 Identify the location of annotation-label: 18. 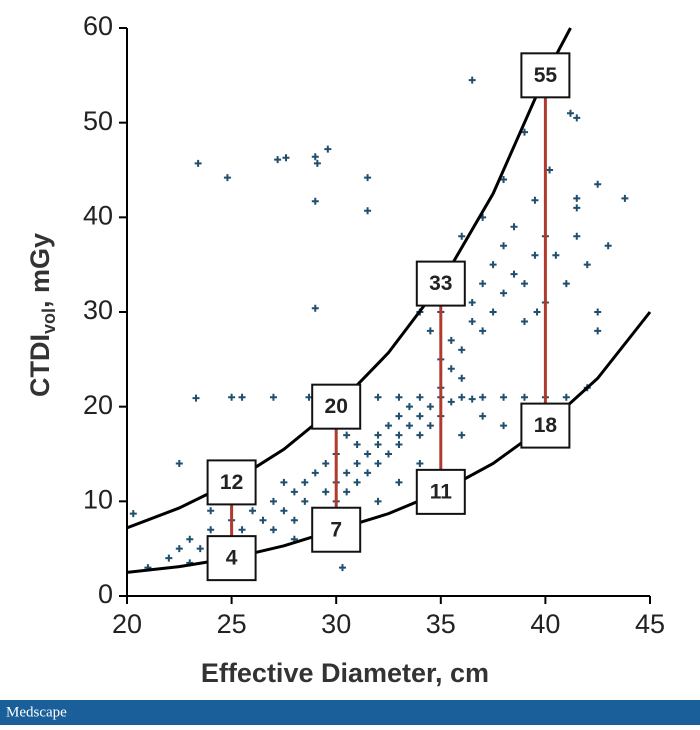
(546, 425).